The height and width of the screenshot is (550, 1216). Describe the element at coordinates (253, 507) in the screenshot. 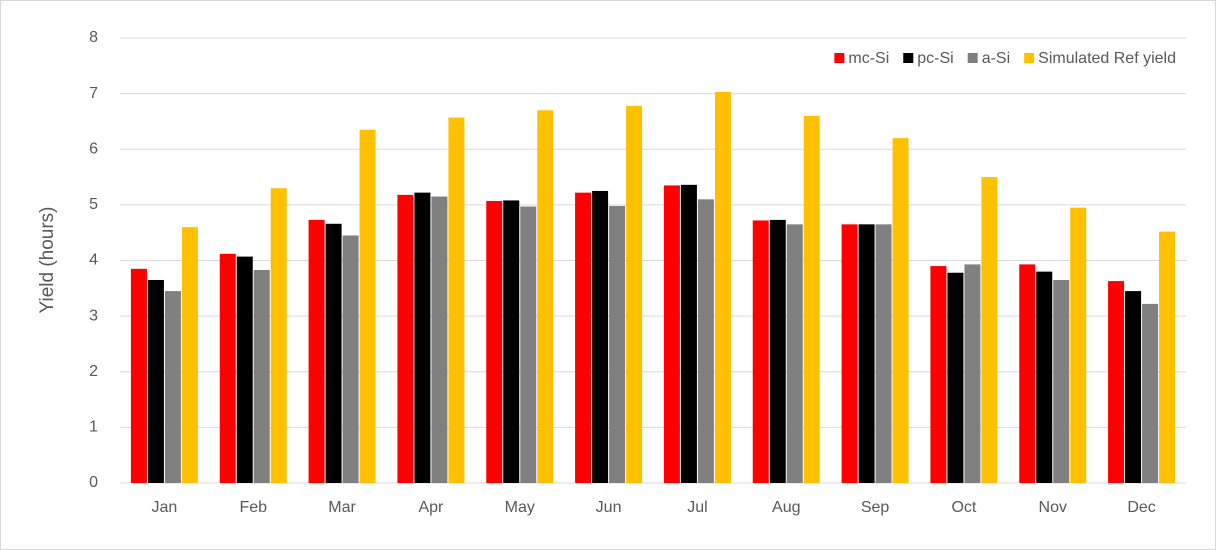

I see `x-tick-label: Feb` at that location.